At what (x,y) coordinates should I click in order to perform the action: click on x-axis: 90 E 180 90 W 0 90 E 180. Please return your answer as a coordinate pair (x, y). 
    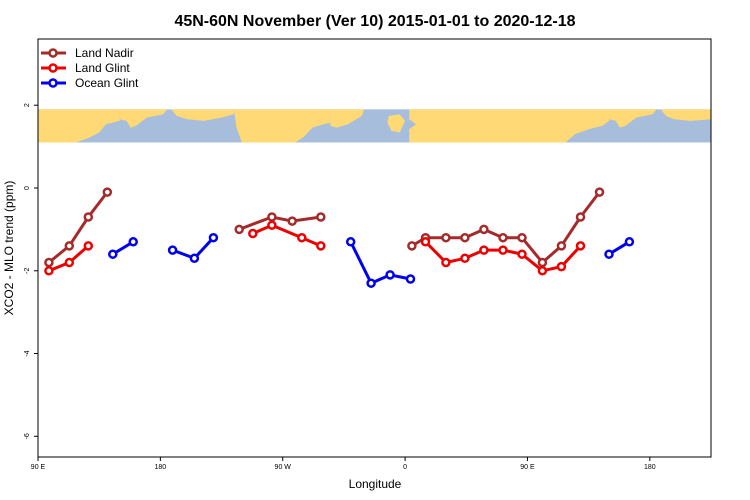
    Looking at the image, I should click on (343, 464).